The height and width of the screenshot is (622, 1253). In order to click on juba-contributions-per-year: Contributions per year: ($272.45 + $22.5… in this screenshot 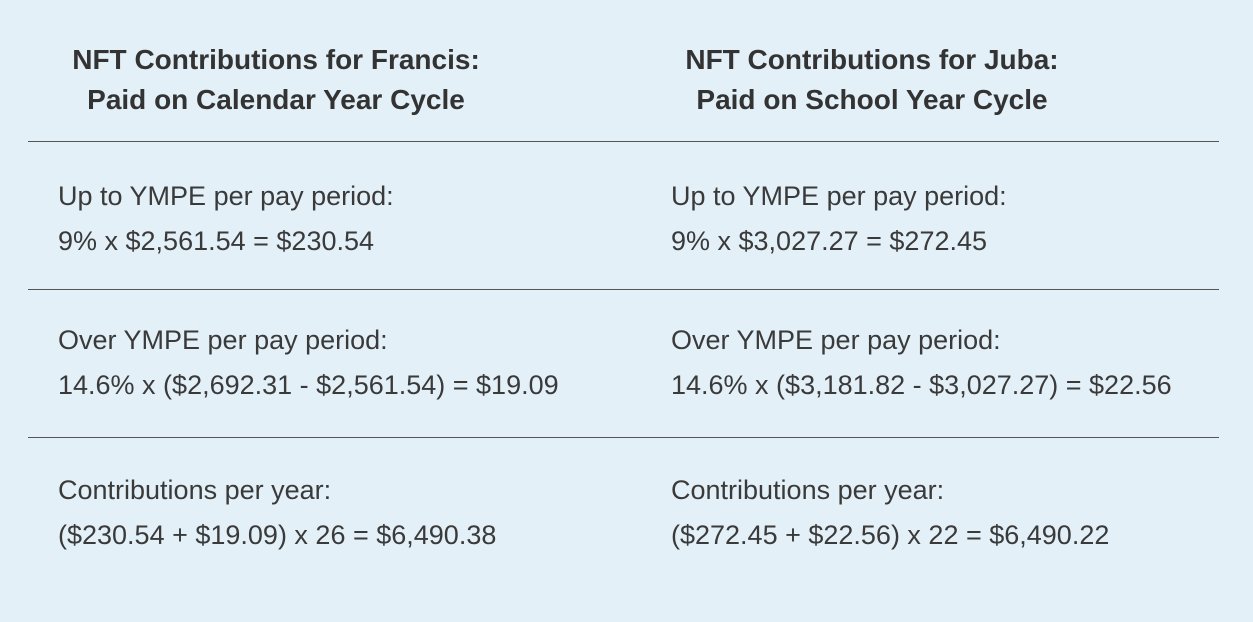, I will do `click(890, 513)`.